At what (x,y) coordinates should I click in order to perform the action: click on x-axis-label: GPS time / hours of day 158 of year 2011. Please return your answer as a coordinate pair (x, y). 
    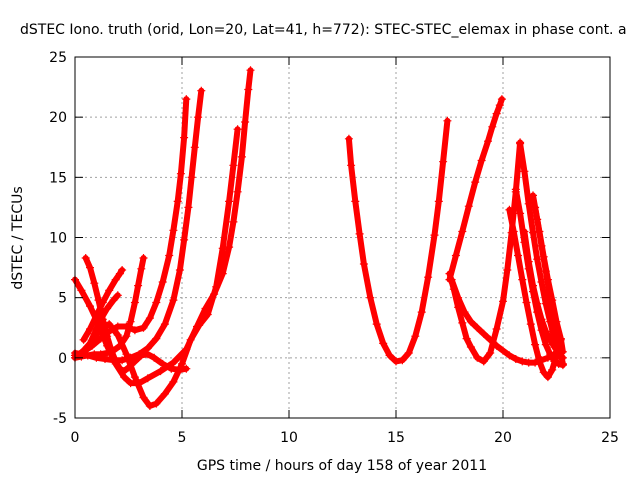
    Looking at the image, I should click on (342, 466).